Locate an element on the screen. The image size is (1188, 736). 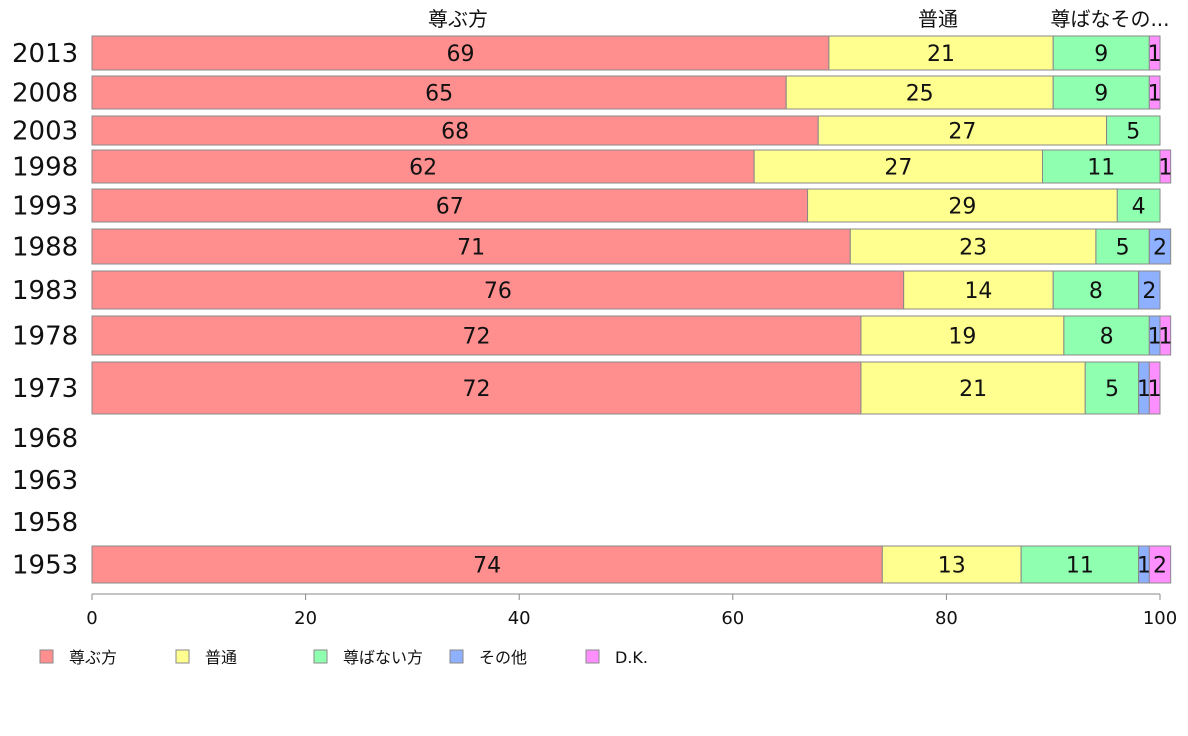
year-label: 1988 is located at coordinates (45, 248).